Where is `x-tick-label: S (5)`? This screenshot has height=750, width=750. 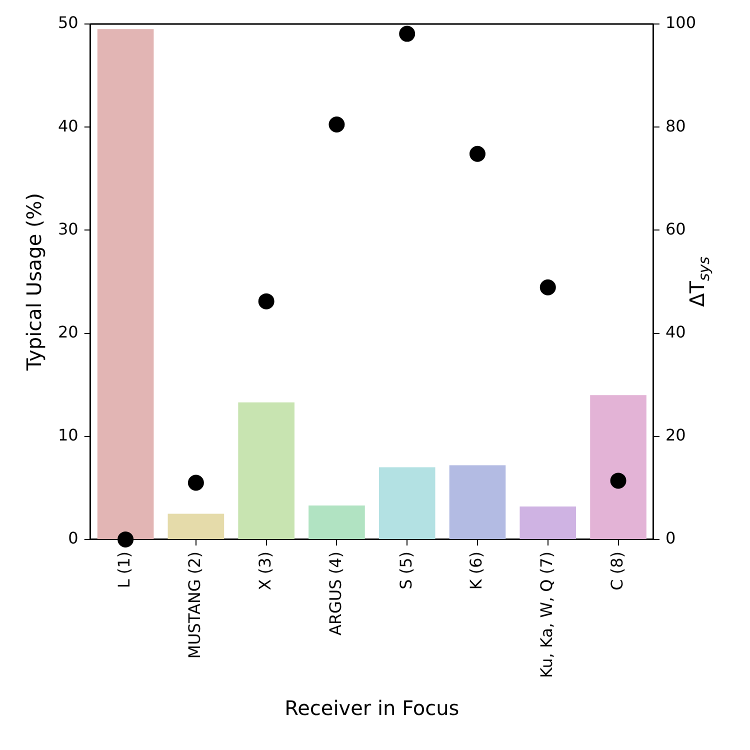
x-tick-label: S (5) is located at coordinates (406, 570).